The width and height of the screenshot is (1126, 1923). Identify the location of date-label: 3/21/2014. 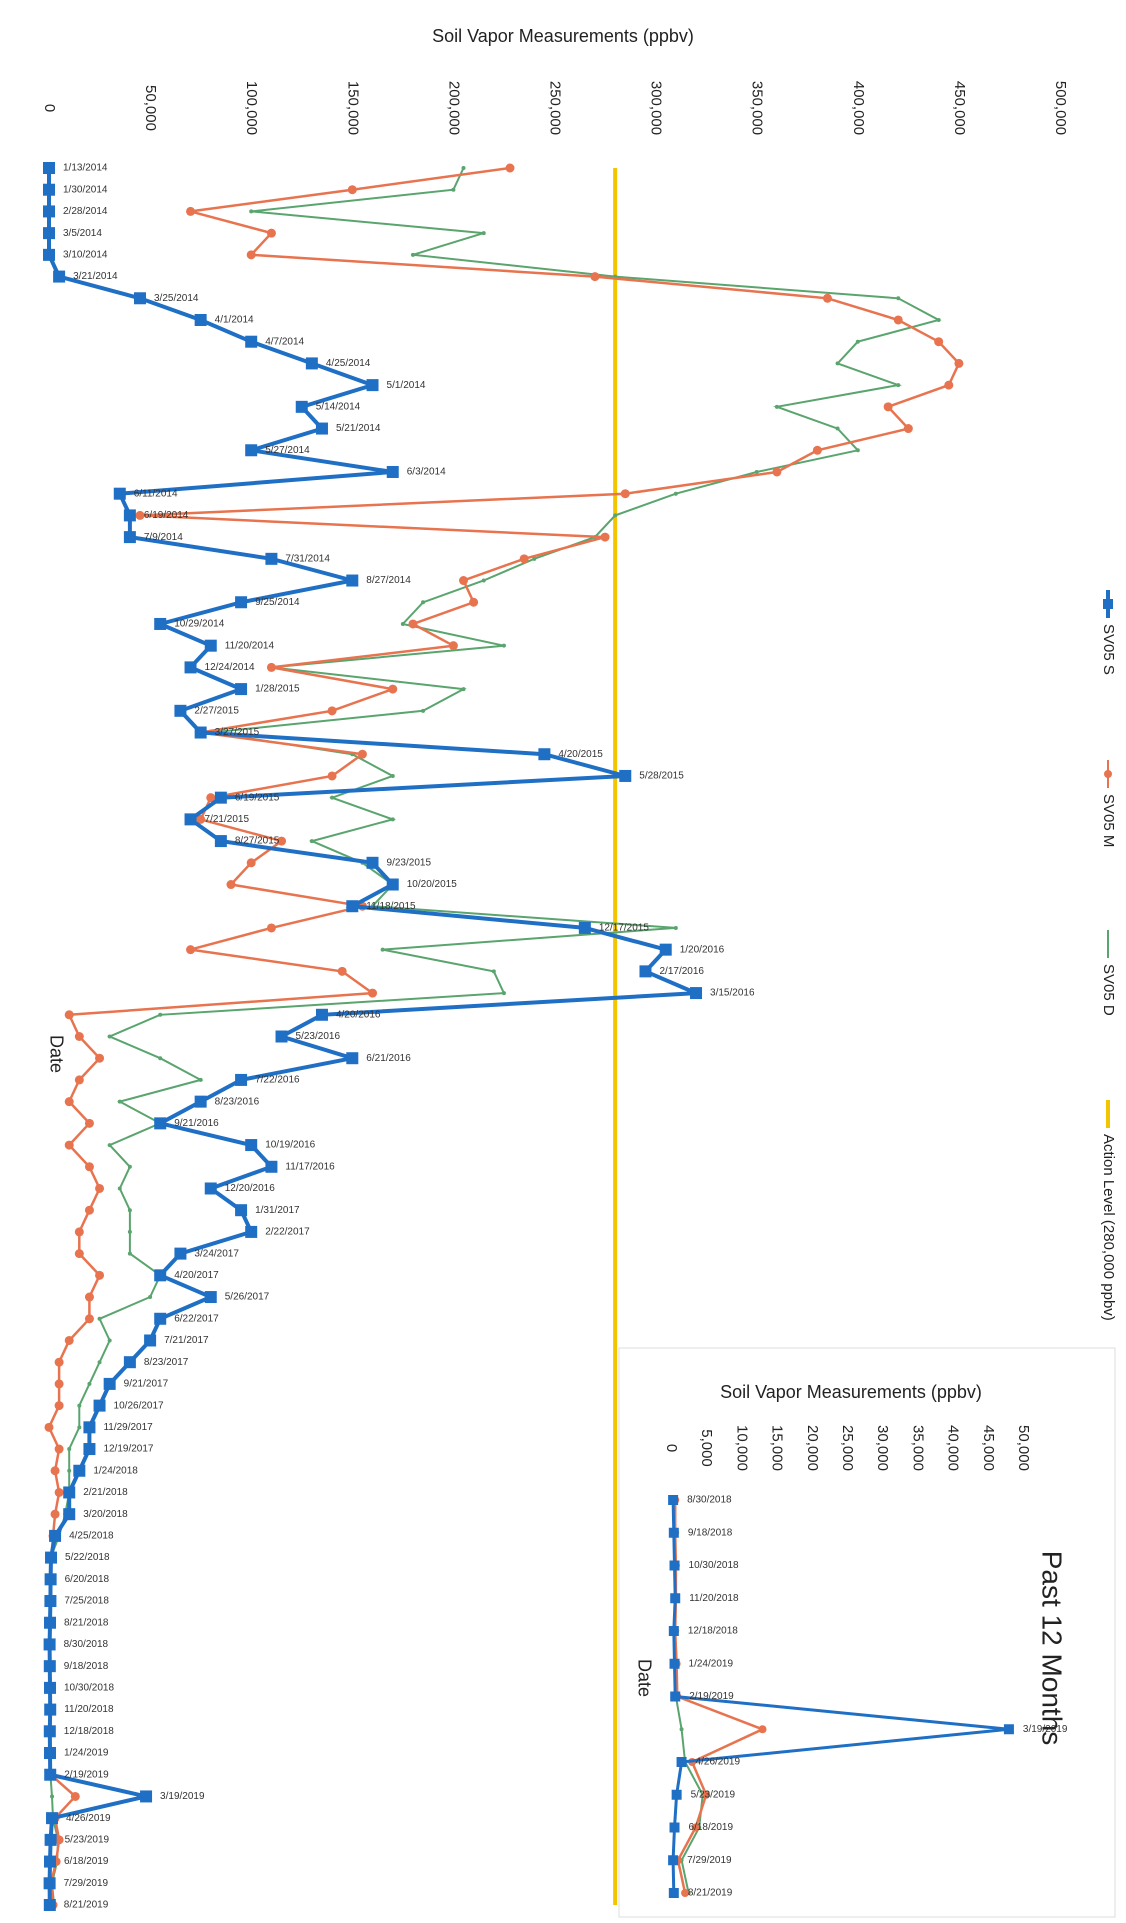
(95, 276).